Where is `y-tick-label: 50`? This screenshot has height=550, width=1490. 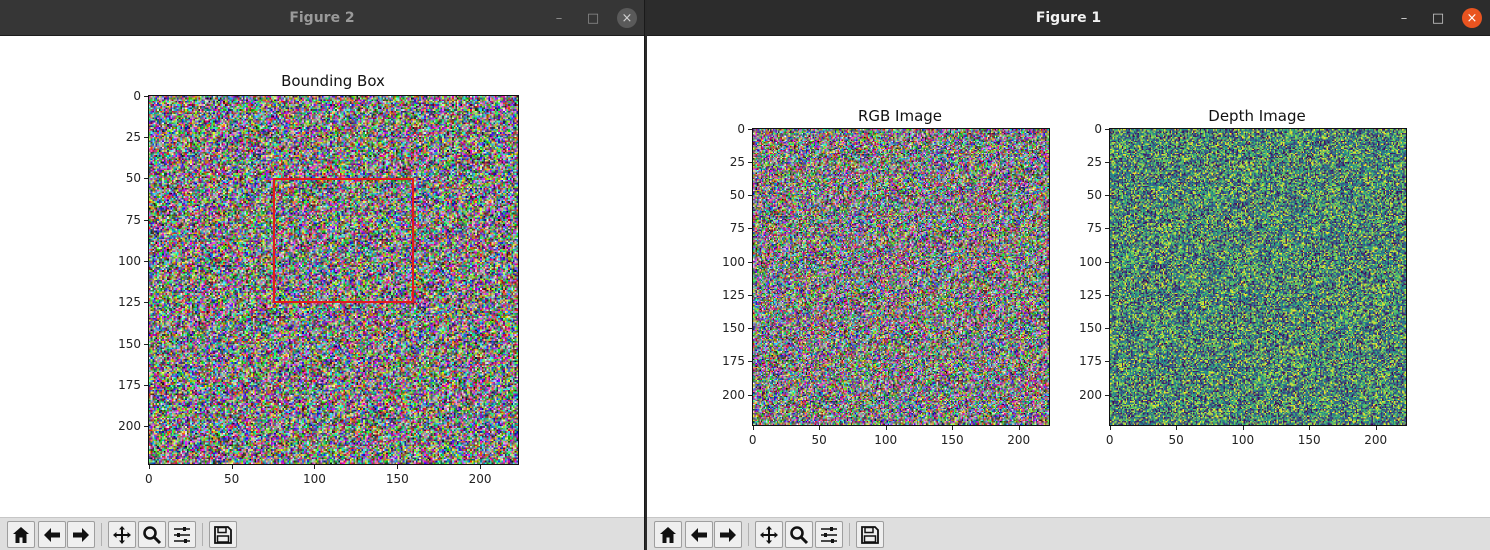
y-tick-label: 50 is located at coordinates (737, 195).